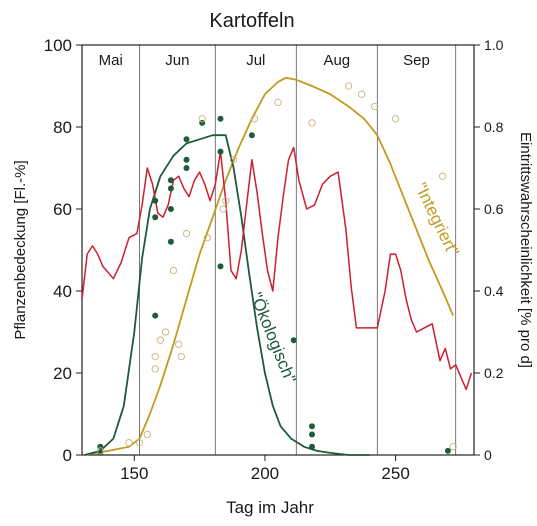  What do you see at coordinates (58, 45) in the screenshot?
I see `left-y-tick-label: 100` at bounding box center [58, 45].